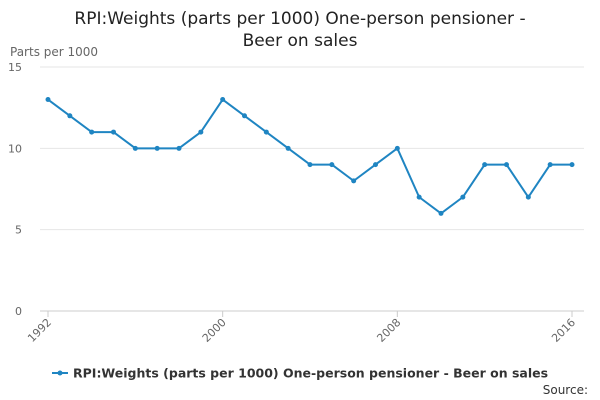 Image resolution: width=600 pixels, height=400 pixels. What do you see at coordinates (15, 67) in the screenshot?
I see `y-tick-label: 15` at bounding box center [15, 67].